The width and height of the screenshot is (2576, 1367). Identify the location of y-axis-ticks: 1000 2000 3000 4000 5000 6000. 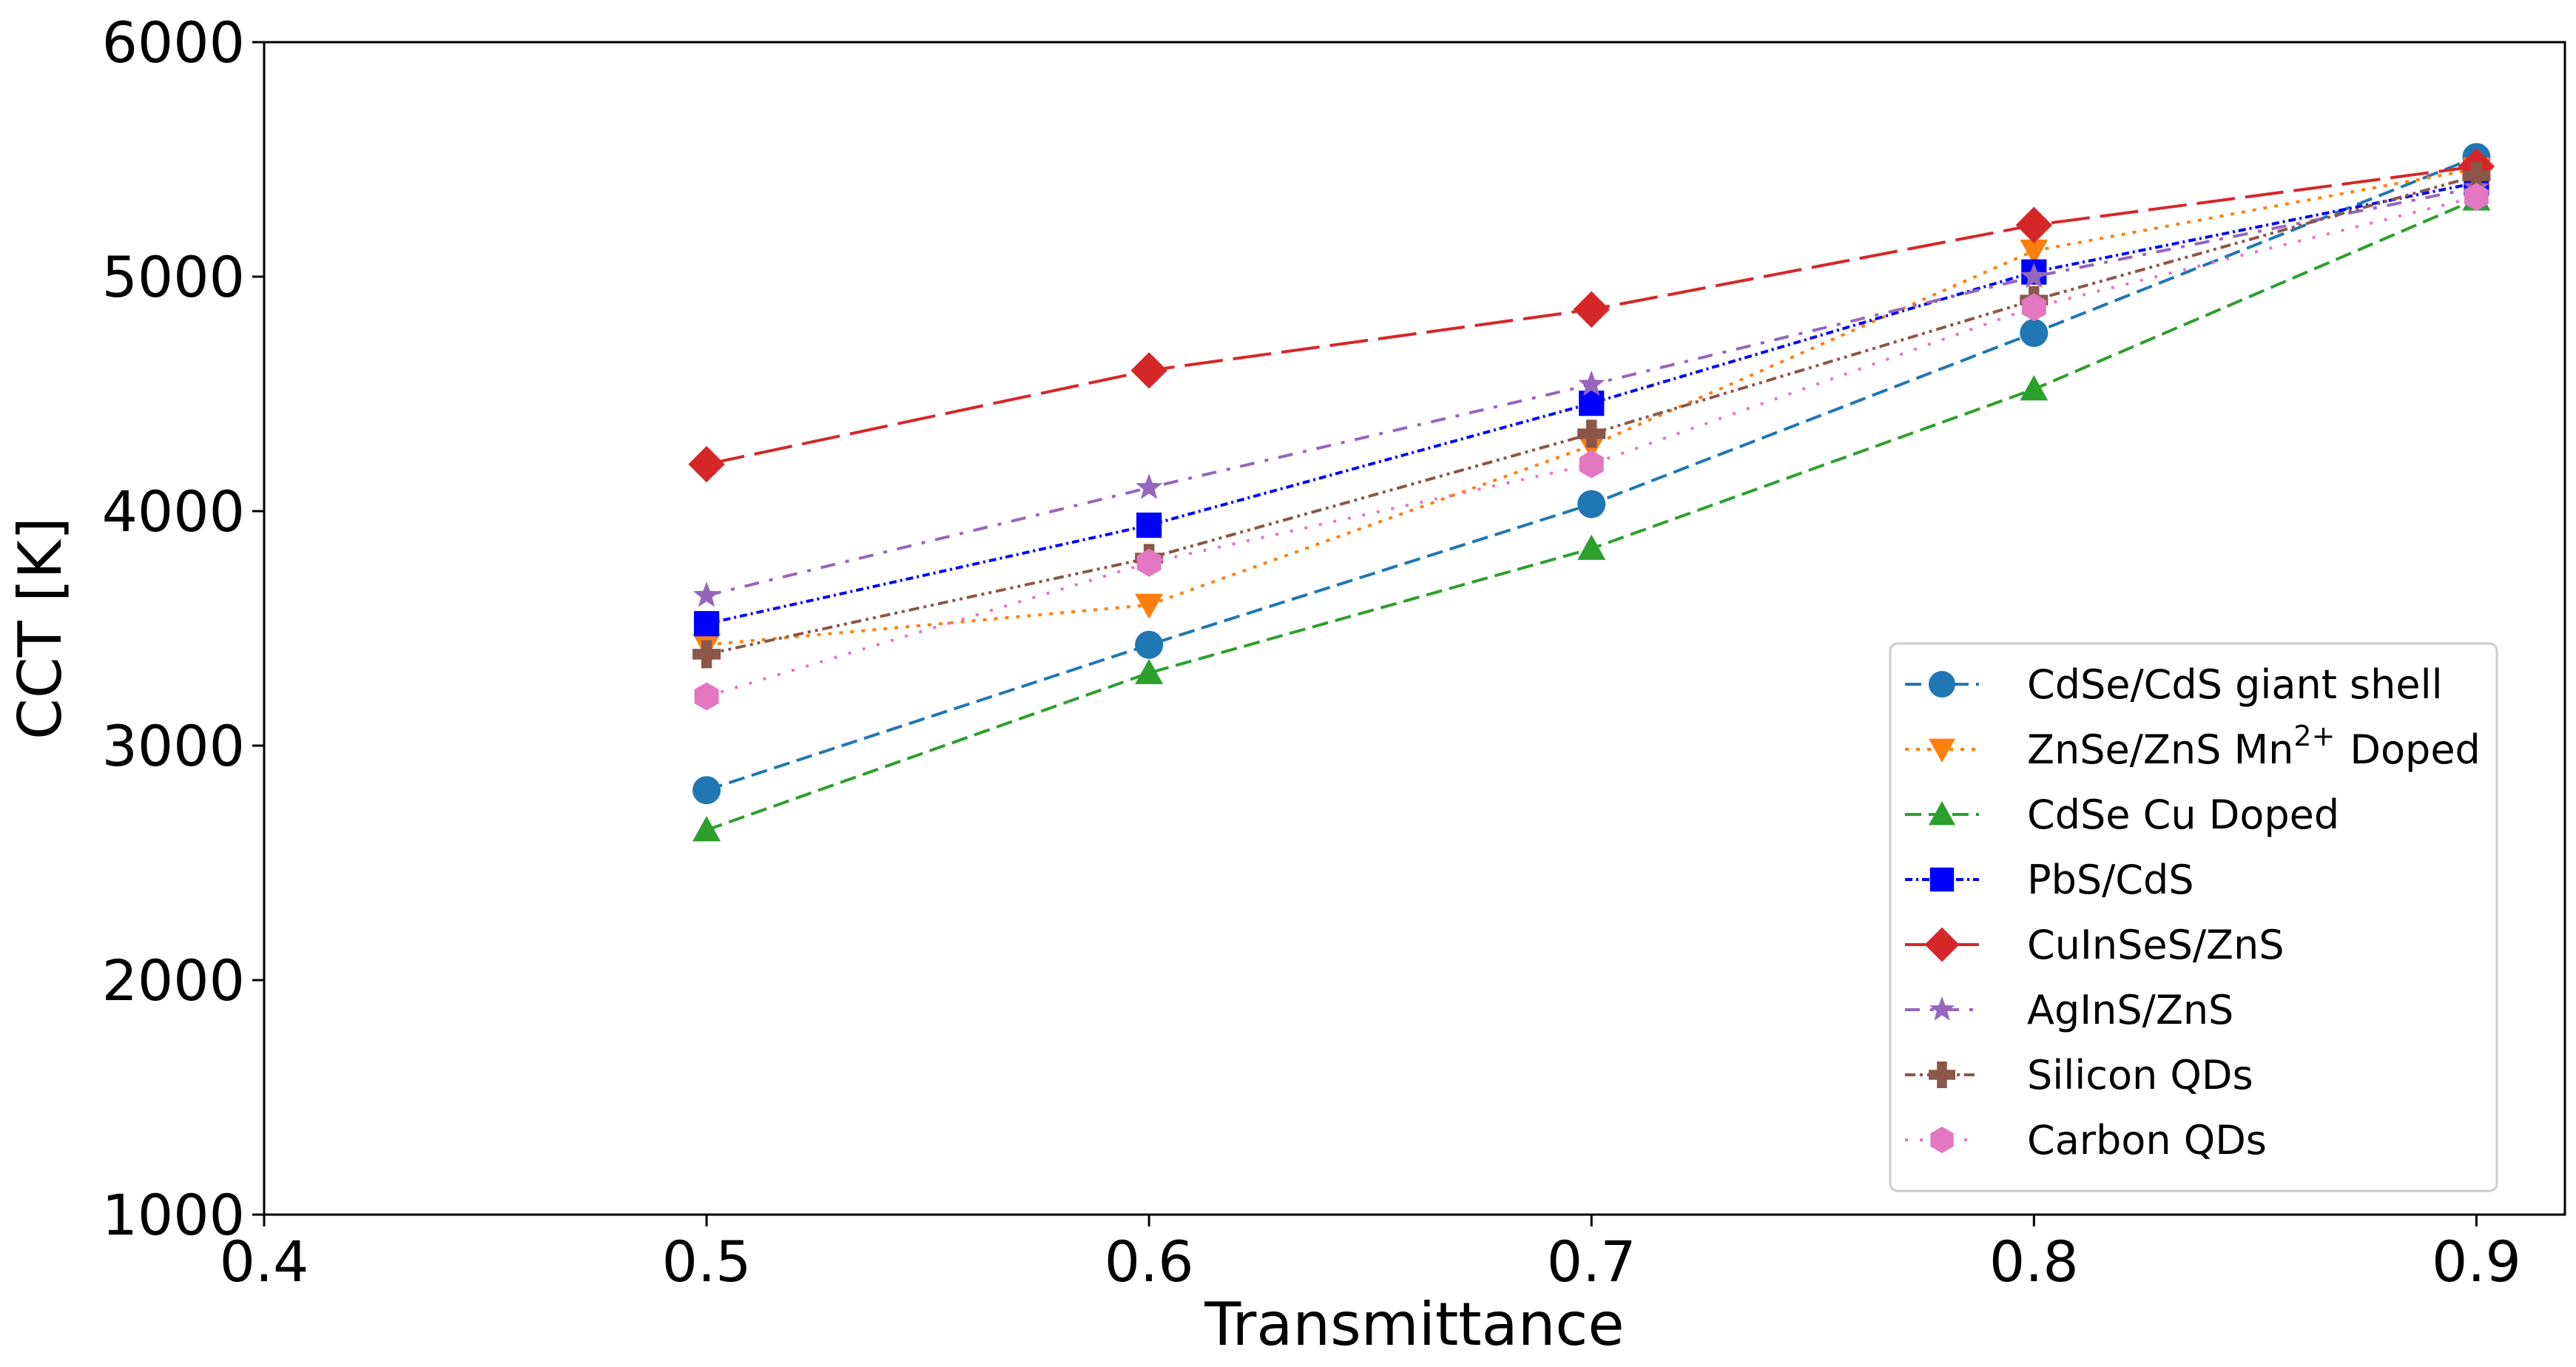
(183, 629).